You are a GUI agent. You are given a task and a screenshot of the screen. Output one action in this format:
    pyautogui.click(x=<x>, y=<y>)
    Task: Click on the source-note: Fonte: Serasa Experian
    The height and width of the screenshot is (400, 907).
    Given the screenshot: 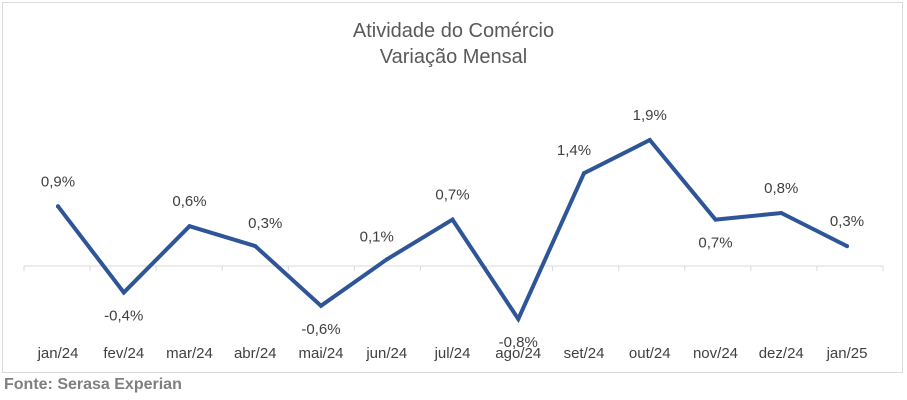 What is the action you would take?
    pyautogui.click(x=93, y=384)
    